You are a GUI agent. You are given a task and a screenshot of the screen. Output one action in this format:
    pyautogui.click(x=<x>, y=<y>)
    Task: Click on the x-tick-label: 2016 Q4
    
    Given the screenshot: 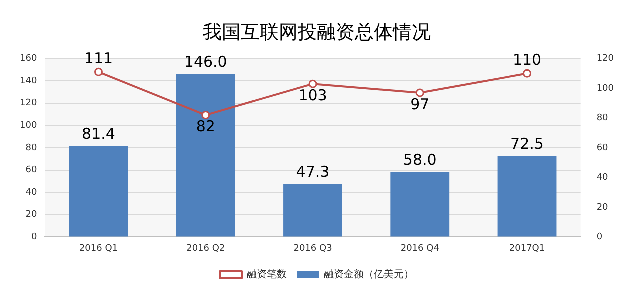 What is the action you would take?
    pyautogui.click(x=420, y=249)
    